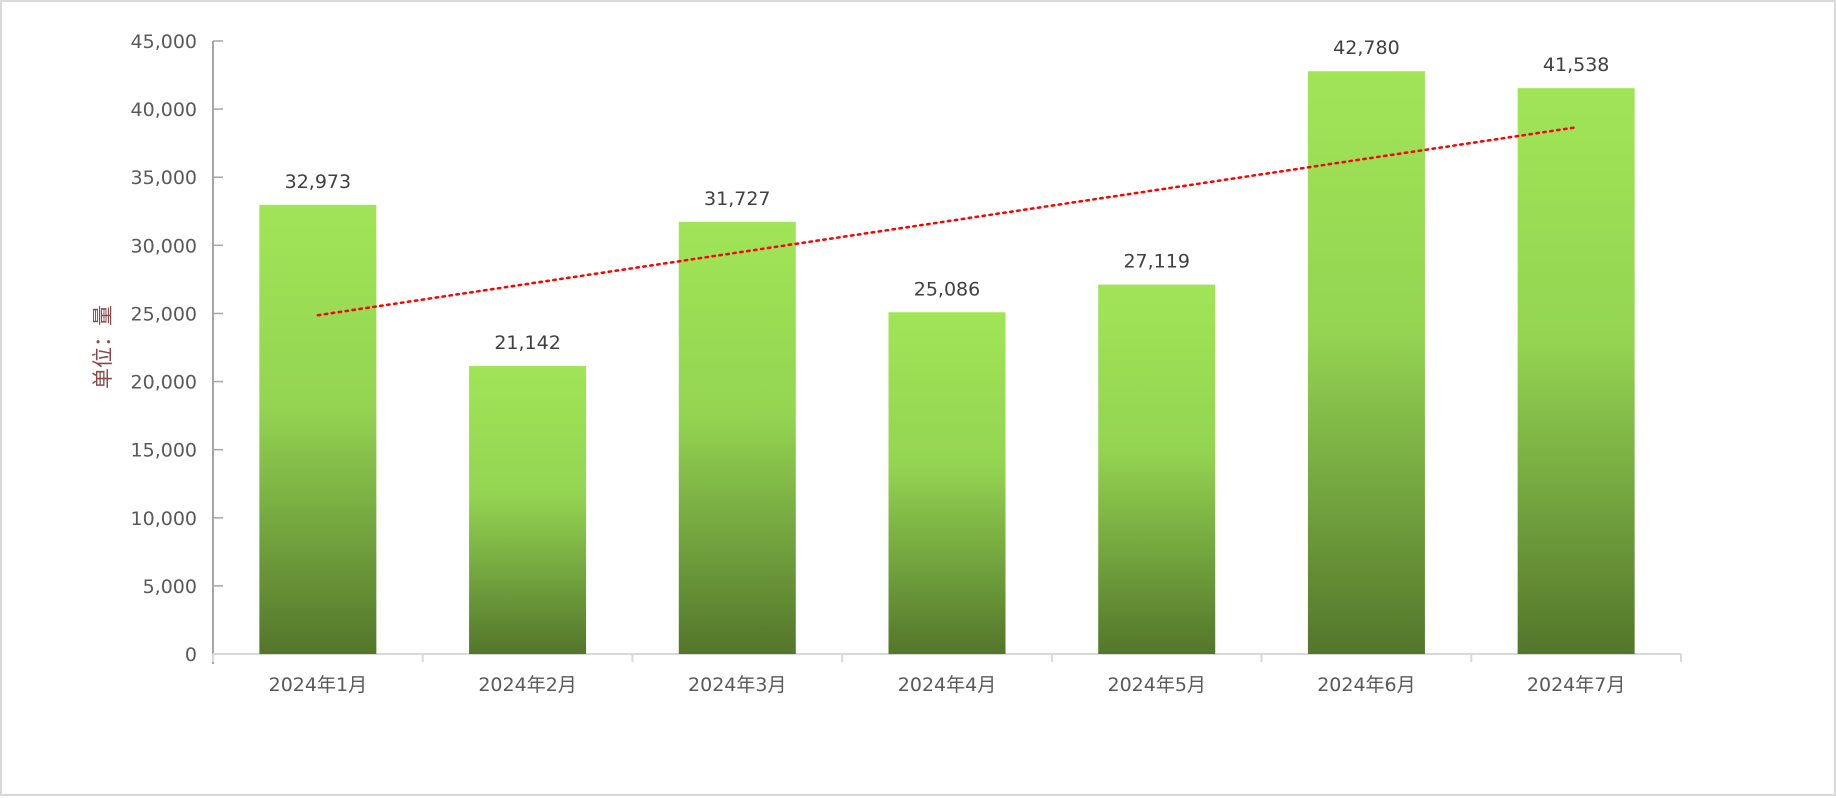 This screenshot has width=1836, height=798. I want to click on x-tick-label: 2024年7月, so click(1576, 685).